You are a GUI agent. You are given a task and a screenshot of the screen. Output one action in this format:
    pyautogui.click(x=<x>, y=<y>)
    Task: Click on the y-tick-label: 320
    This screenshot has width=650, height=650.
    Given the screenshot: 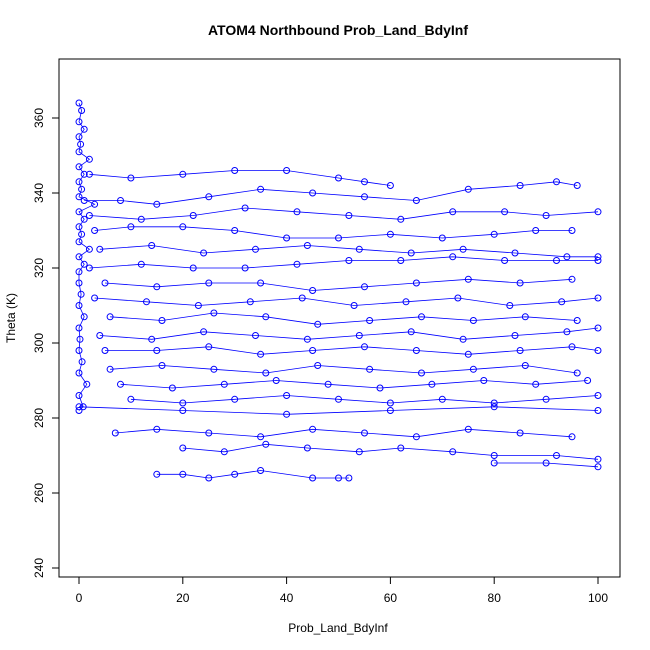 What is the action you would take?
    pyautogui.click(x=39, y=268)
    